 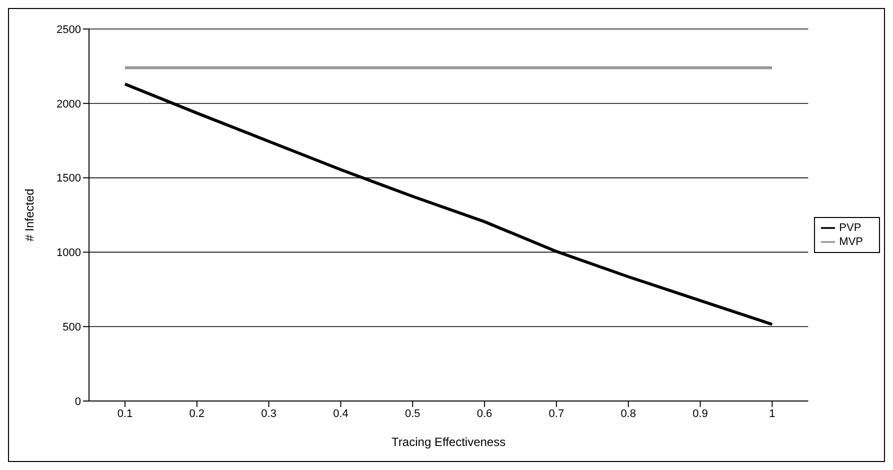 I want to click on x-tick-label: 0.6, so click(x=484, y=414).